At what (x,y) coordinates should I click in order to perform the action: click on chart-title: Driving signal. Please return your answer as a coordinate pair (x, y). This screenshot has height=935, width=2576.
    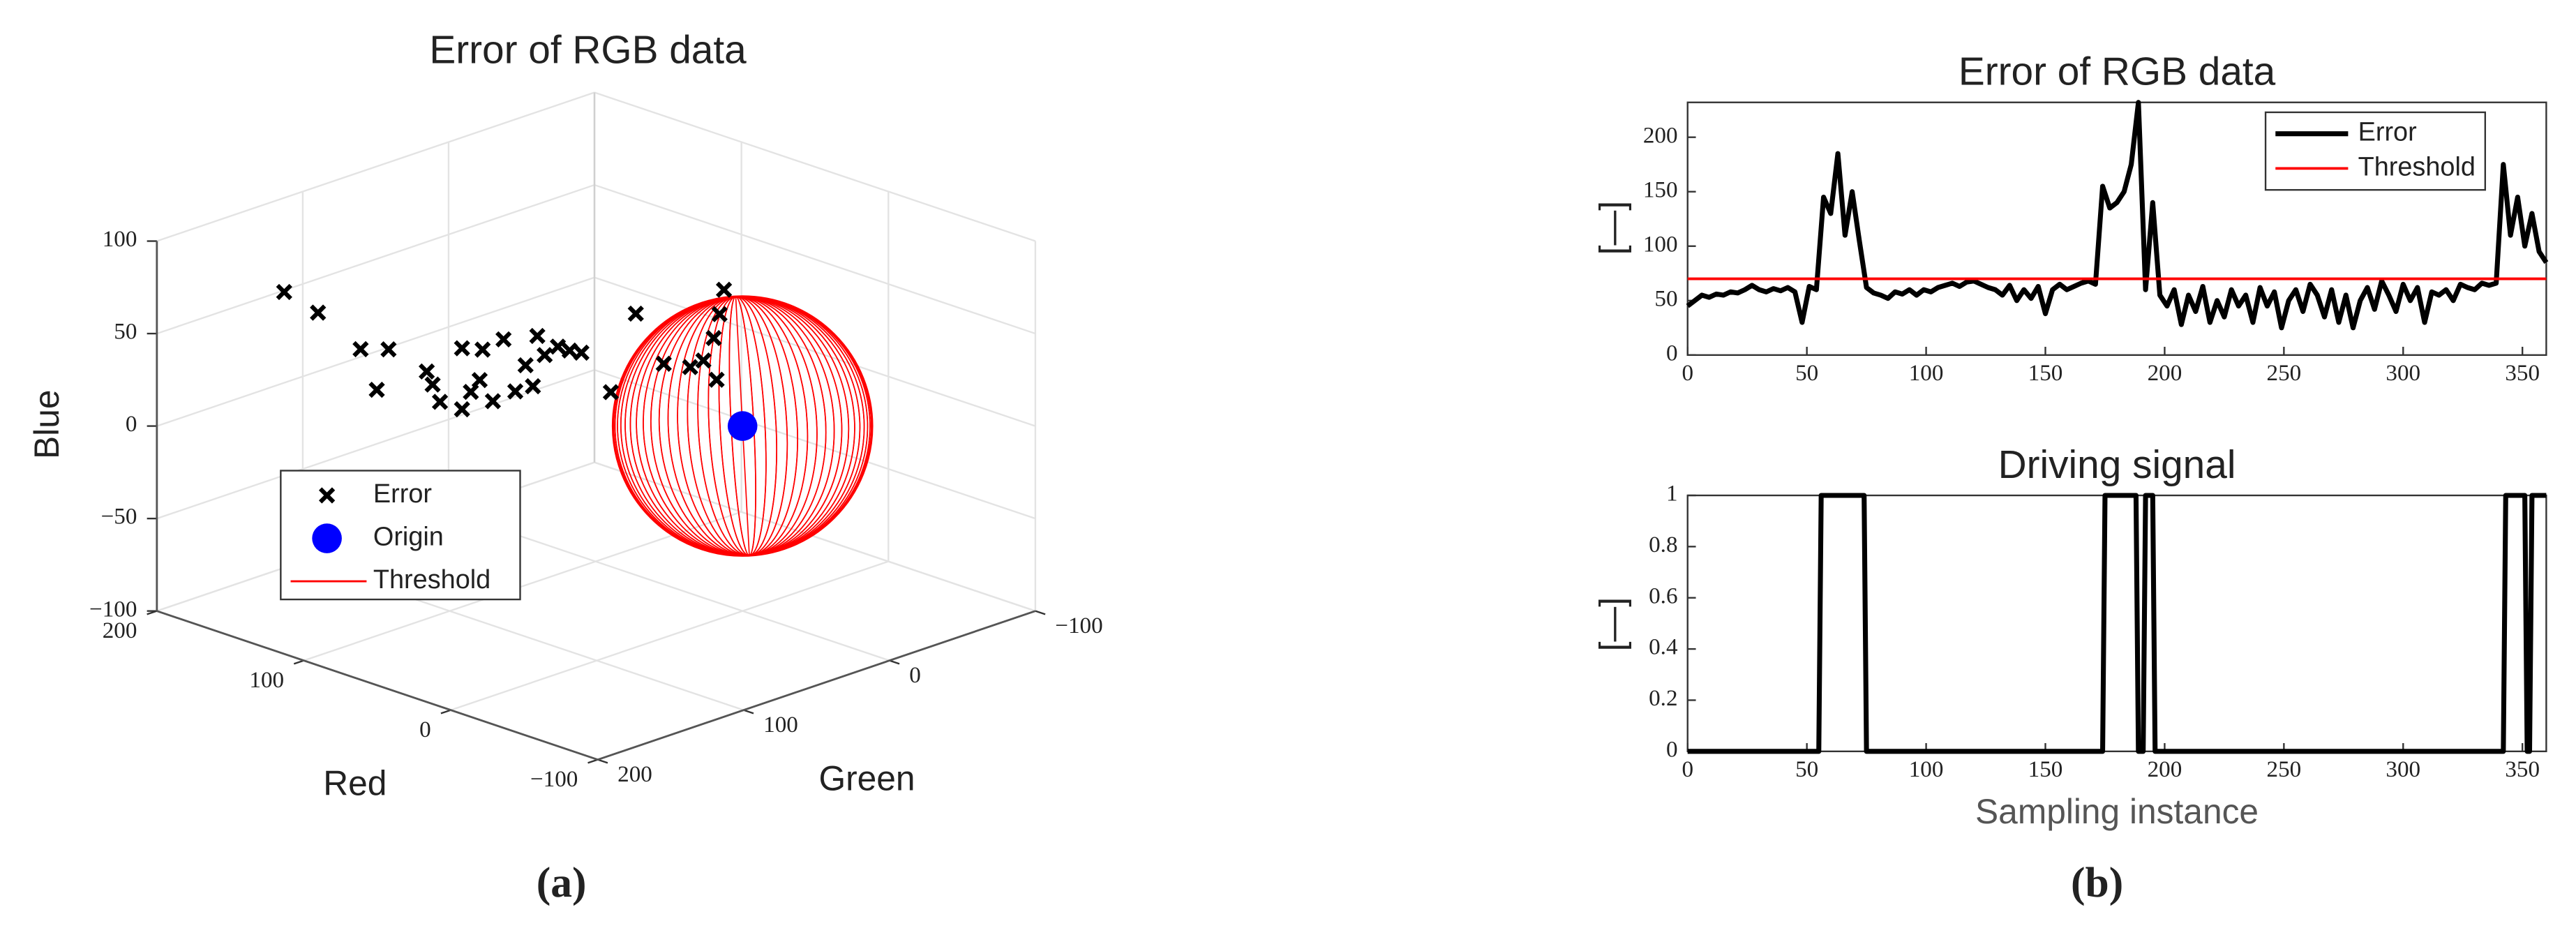
    Looking at the image, I should click on (2117, 465).